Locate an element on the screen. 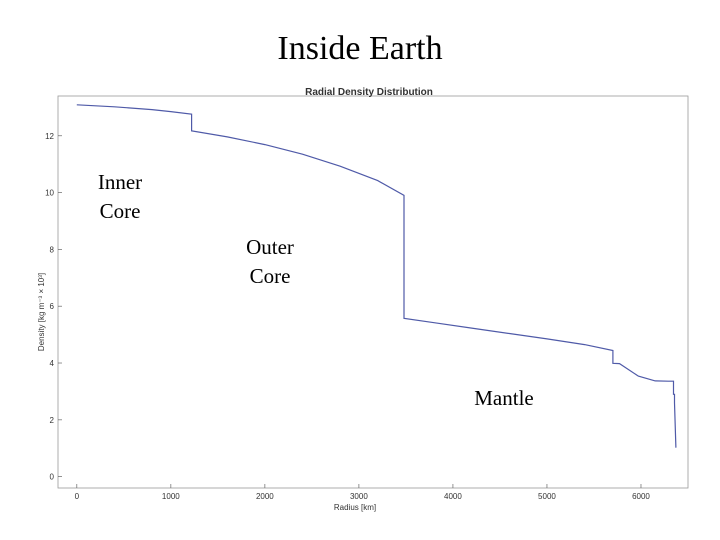 This screenshot has width=720, height=540. y-tick-label-6: 12 is located at coordinates (49, 136).